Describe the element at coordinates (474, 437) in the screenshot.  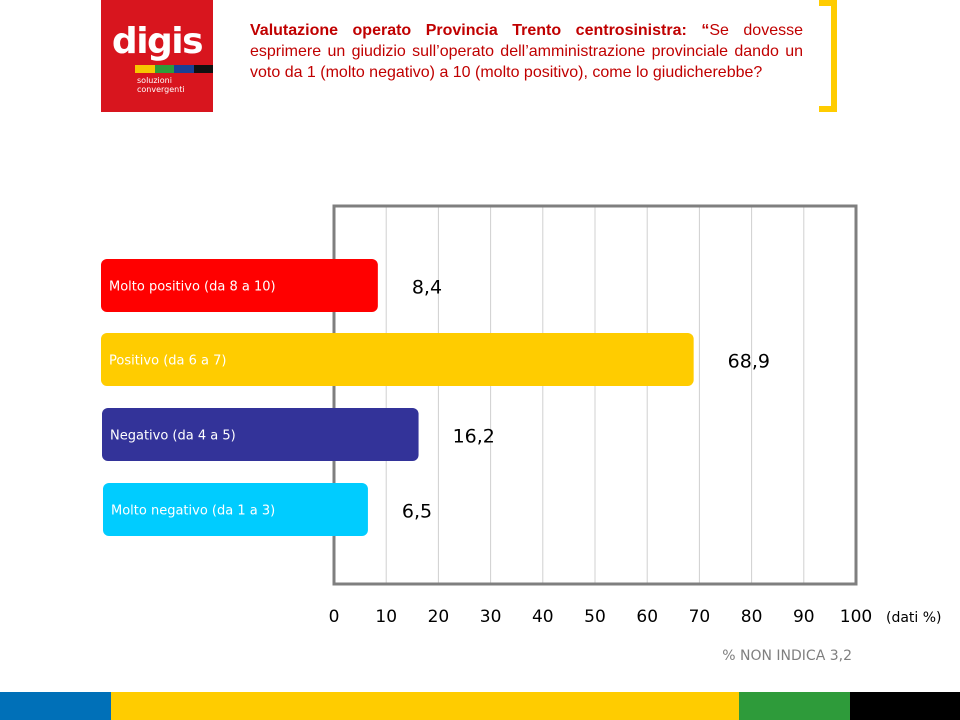
I see `bar-value-label: 16,2` at that location.